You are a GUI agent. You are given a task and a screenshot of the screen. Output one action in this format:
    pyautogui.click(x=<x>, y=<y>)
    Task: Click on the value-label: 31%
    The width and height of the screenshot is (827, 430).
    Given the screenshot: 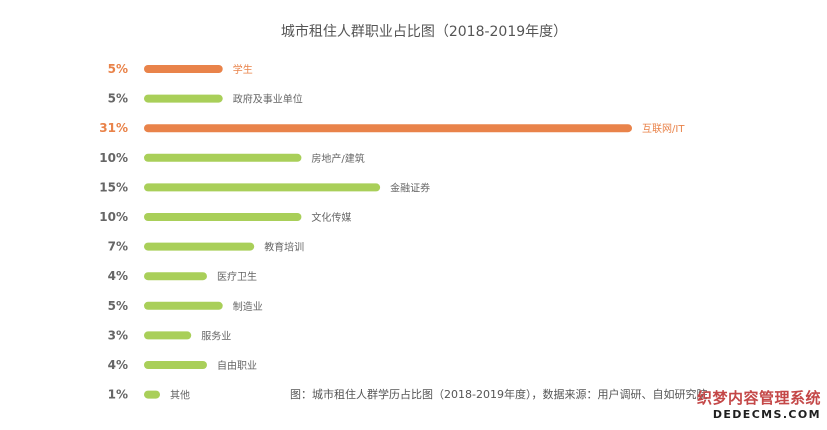 What is the action you would take?
    pyautogui.click(x=113, y=128)
    